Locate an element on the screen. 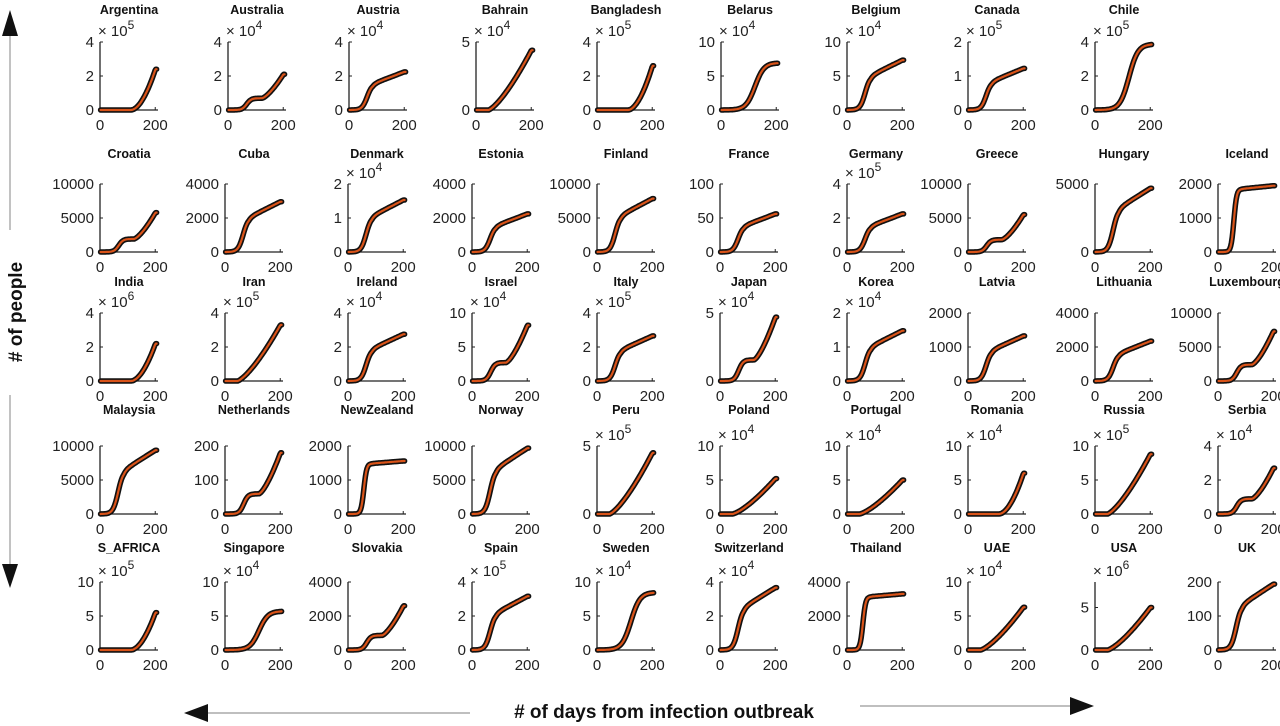 The height and width of the screenshot is (726, 1280). subplot-title: Italy is located at coordinates (625, 282).